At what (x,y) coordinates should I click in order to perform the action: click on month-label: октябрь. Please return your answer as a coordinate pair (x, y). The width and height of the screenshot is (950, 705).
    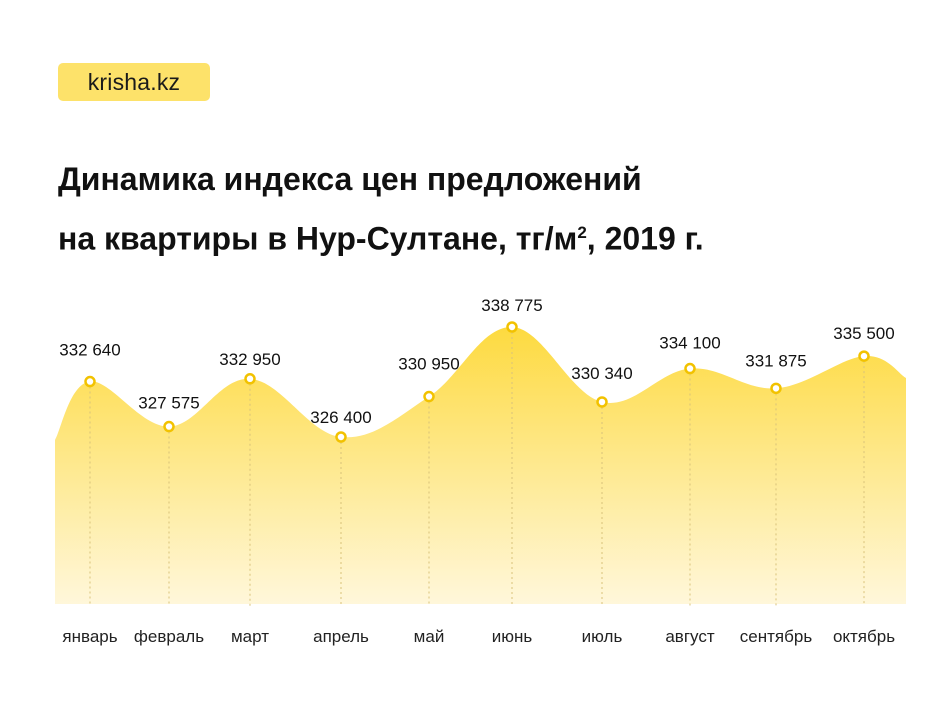
    Looking at the image, I should click on (864, 636).